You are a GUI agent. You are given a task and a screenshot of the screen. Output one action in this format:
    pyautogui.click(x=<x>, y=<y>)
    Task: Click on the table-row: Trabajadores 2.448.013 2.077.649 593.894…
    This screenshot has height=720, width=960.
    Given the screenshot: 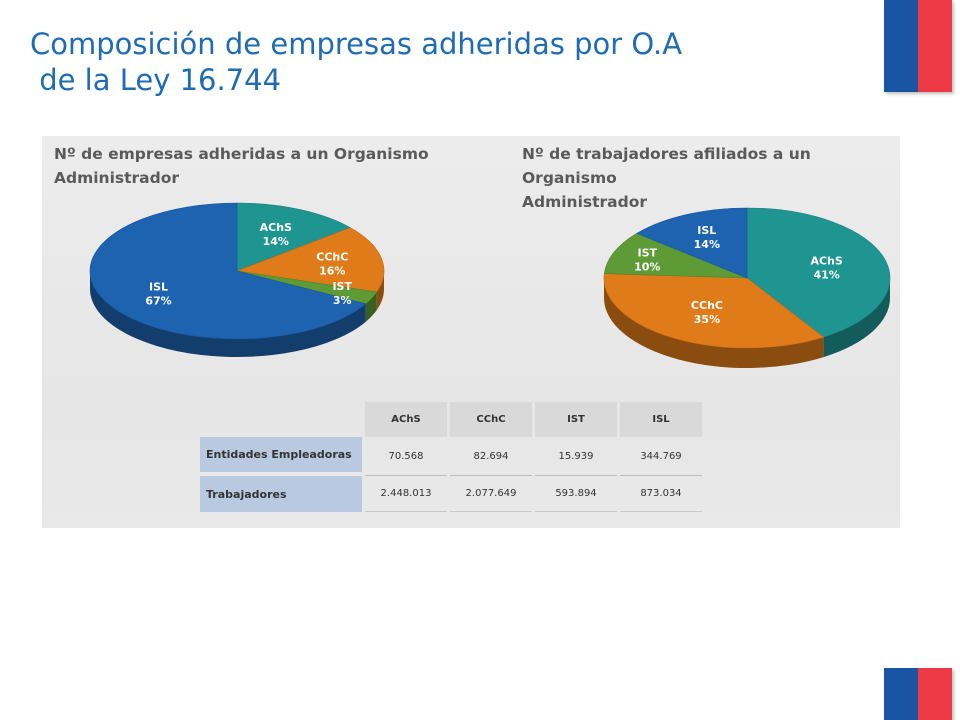 What is the action you would take?
    pyautogui.click(x=451, y=494)
    